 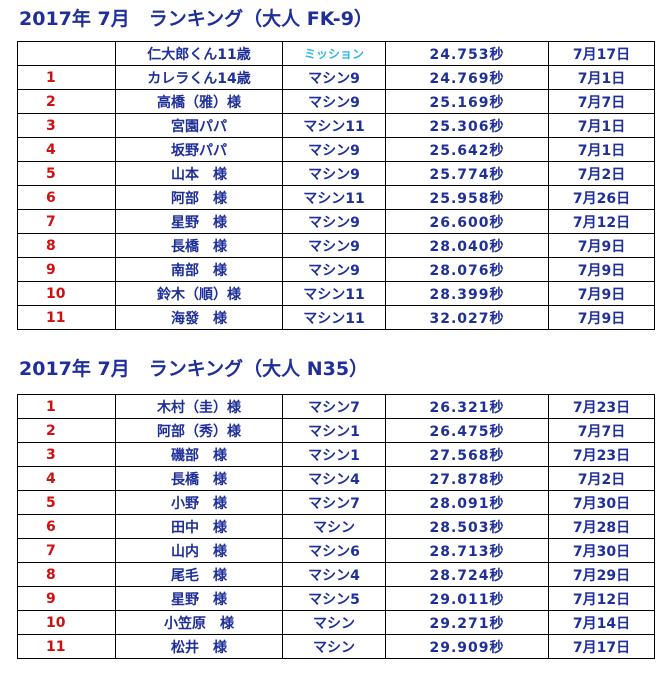 I want to click on n35-ranking-title: 2017年 7月 ランキング（大人 N35）, so click(x=194, y=369).